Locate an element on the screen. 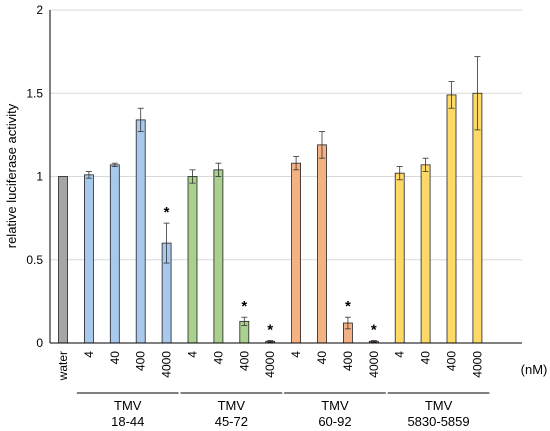 This screenshot has height=431, width=550. unit-label: (nM) is located at coordinates (534, 369).